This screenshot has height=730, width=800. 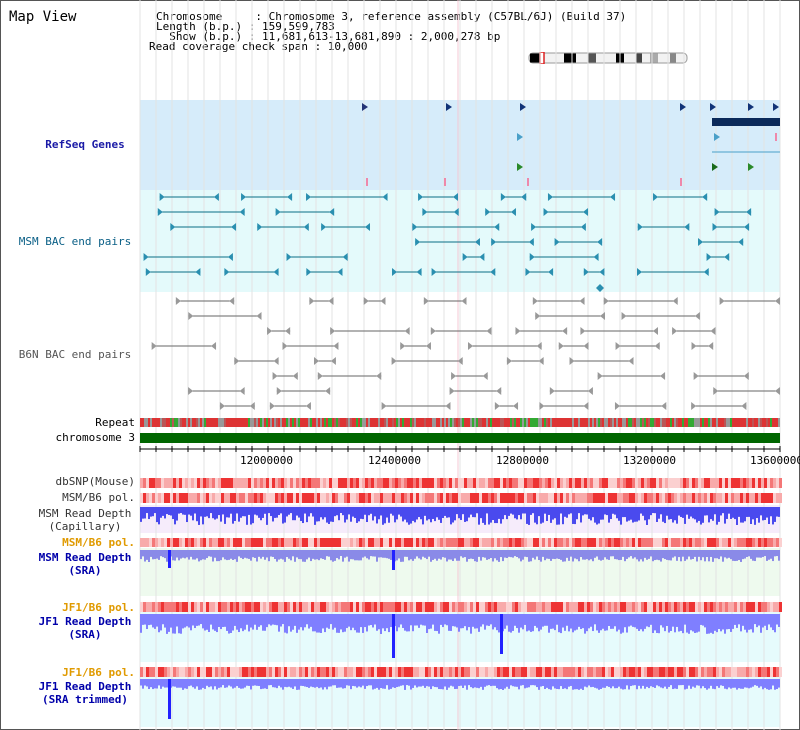 What do you see at coordinates (169, 699) in the screenshot?
I see `depth-spike` at bounding box center [169, 699].